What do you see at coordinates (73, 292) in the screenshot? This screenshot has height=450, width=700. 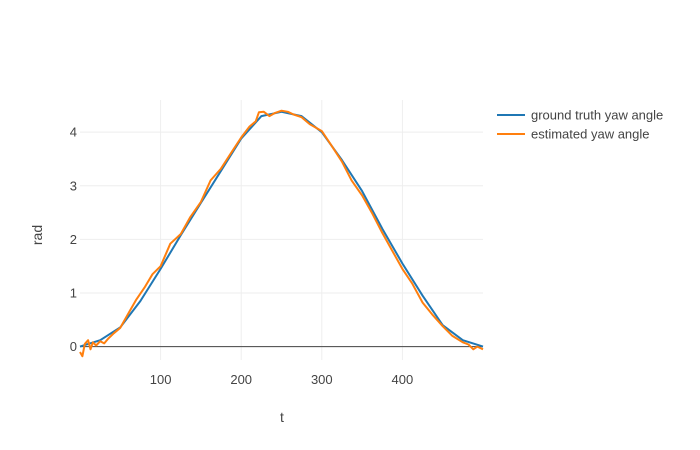 I see `y-tick-label: 1` at bounding box center [73, 292].